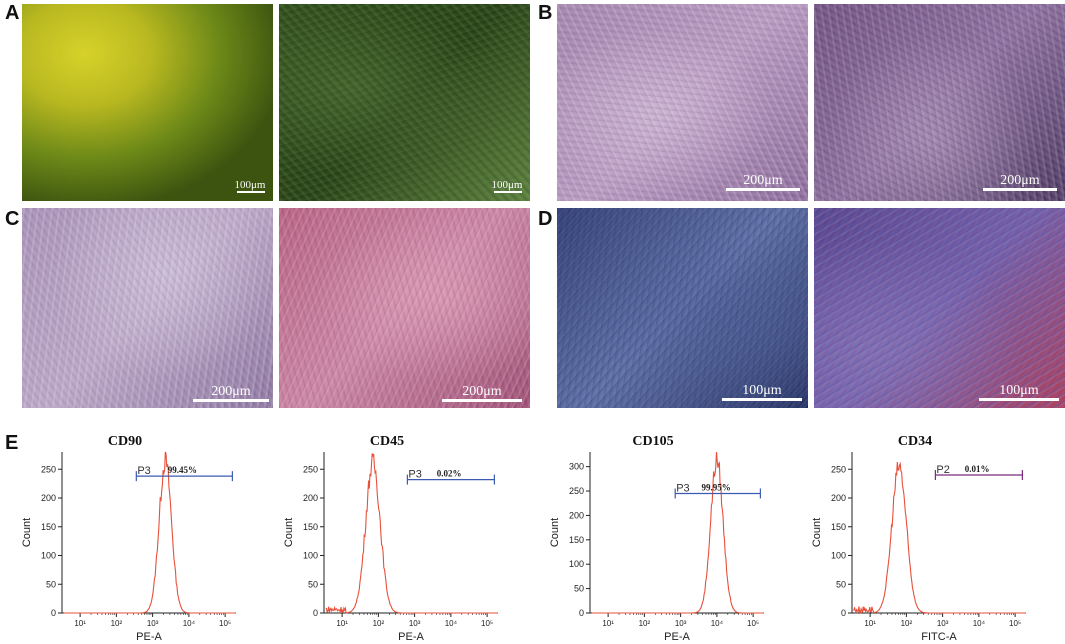 The height and width of the screenshot is (644, 1065). What do you see at coordinates (653, 441) in the screenshot?
I see `plot-title: CD105` at bounding box center [653, 441].